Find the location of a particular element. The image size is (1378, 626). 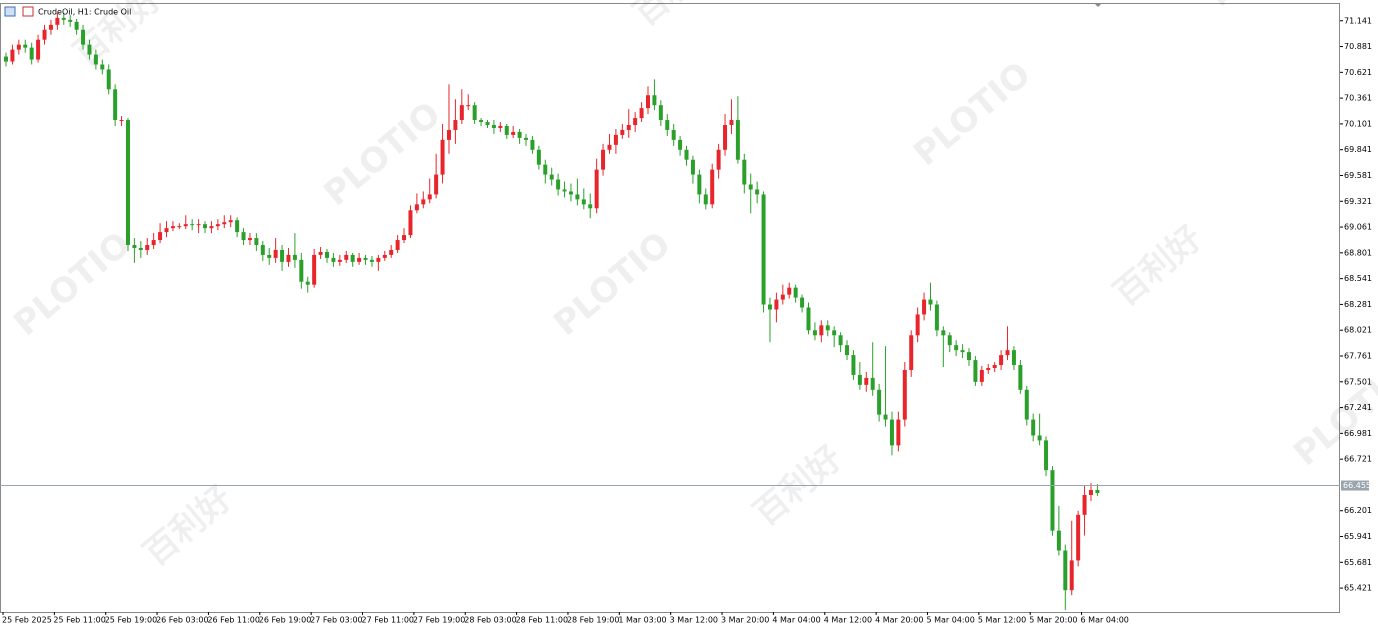

y-tick-label: 70.881 is located at coordinates (1358, 46).